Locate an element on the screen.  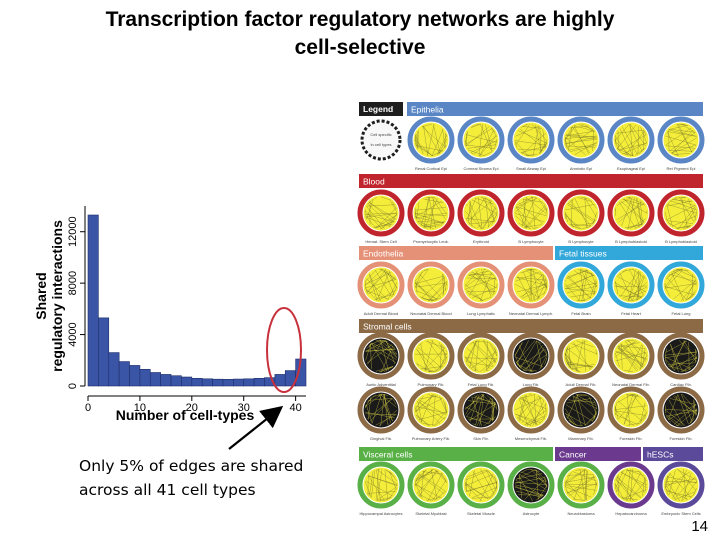
network-circle: Hippocampal Astrocytes is located at coordinates (381, 488).